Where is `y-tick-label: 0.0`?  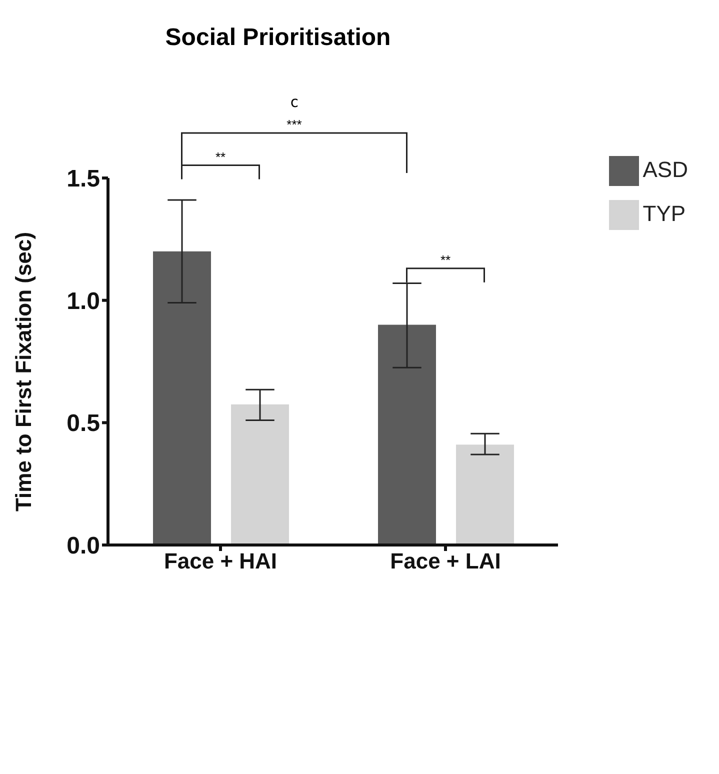
y-tick-label: 0.0 is located at coordinates (83, 546).